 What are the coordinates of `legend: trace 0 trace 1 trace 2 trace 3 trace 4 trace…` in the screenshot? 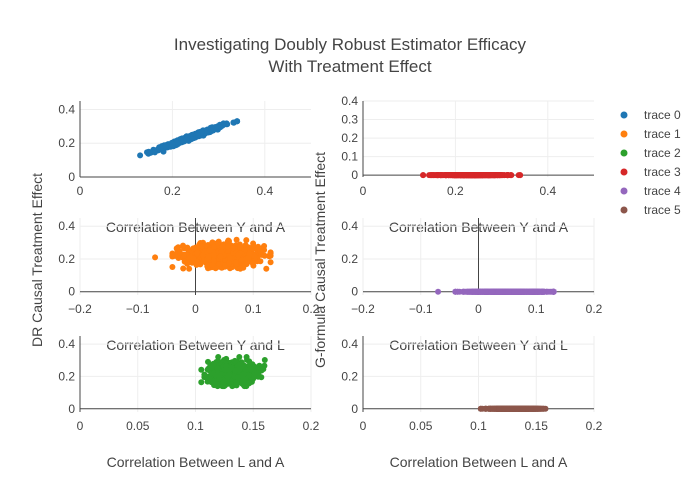 It's located at (651, 162).